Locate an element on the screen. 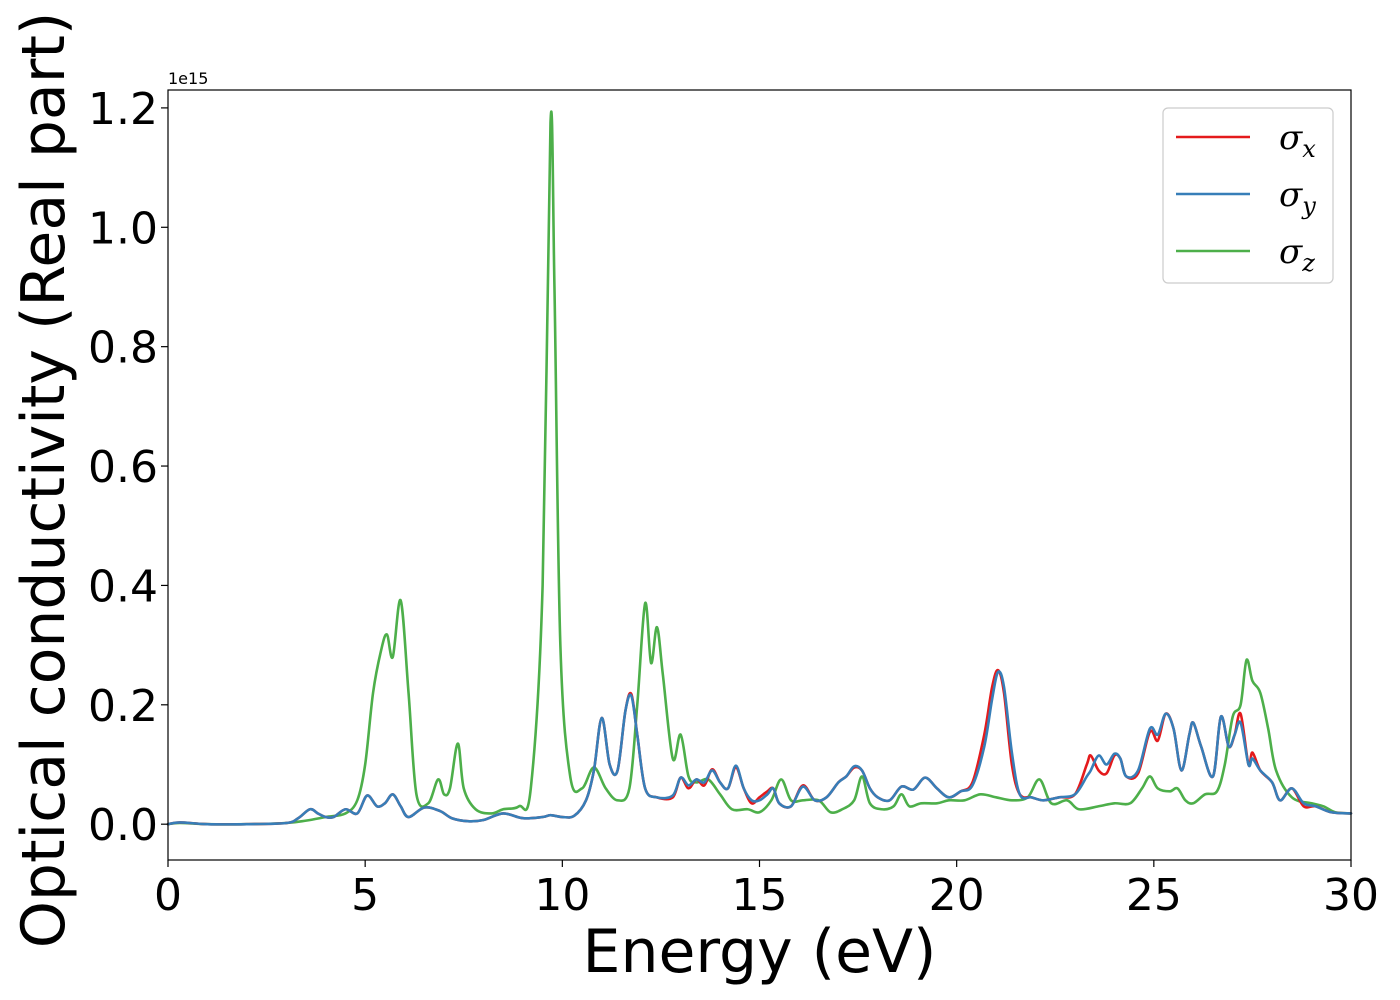 The height and width of the screenshot is (1000, 1400). series-line-y is located at coordinates (759, 748).